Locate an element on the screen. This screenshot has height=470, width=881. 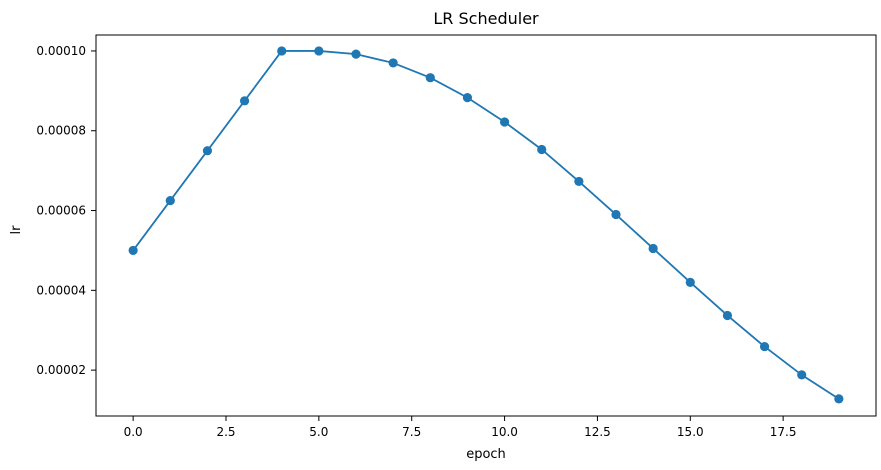
x-tick-label: 10.0 is located at coordinates (504, 432).